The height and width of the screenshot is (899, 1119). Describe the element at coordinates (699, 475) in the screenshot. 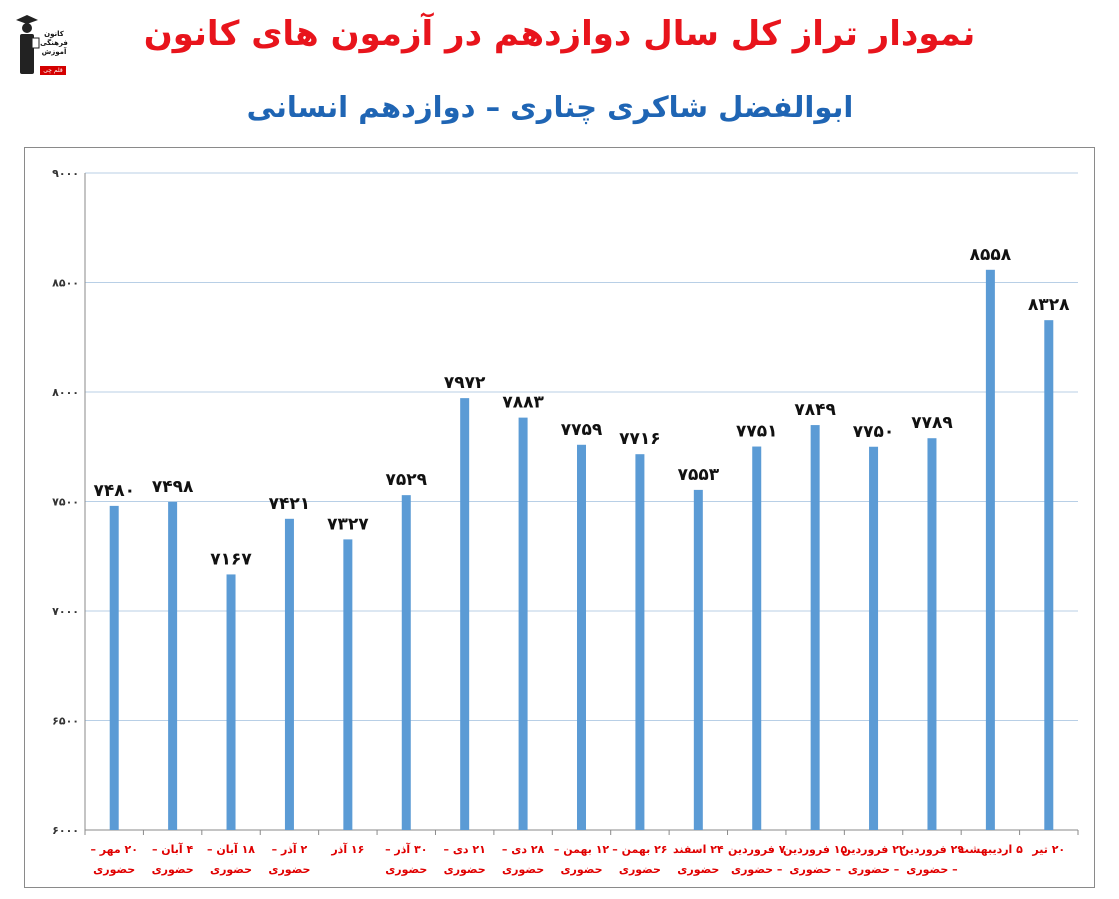

I see `data-label: ۷۵۵۳` at that location.